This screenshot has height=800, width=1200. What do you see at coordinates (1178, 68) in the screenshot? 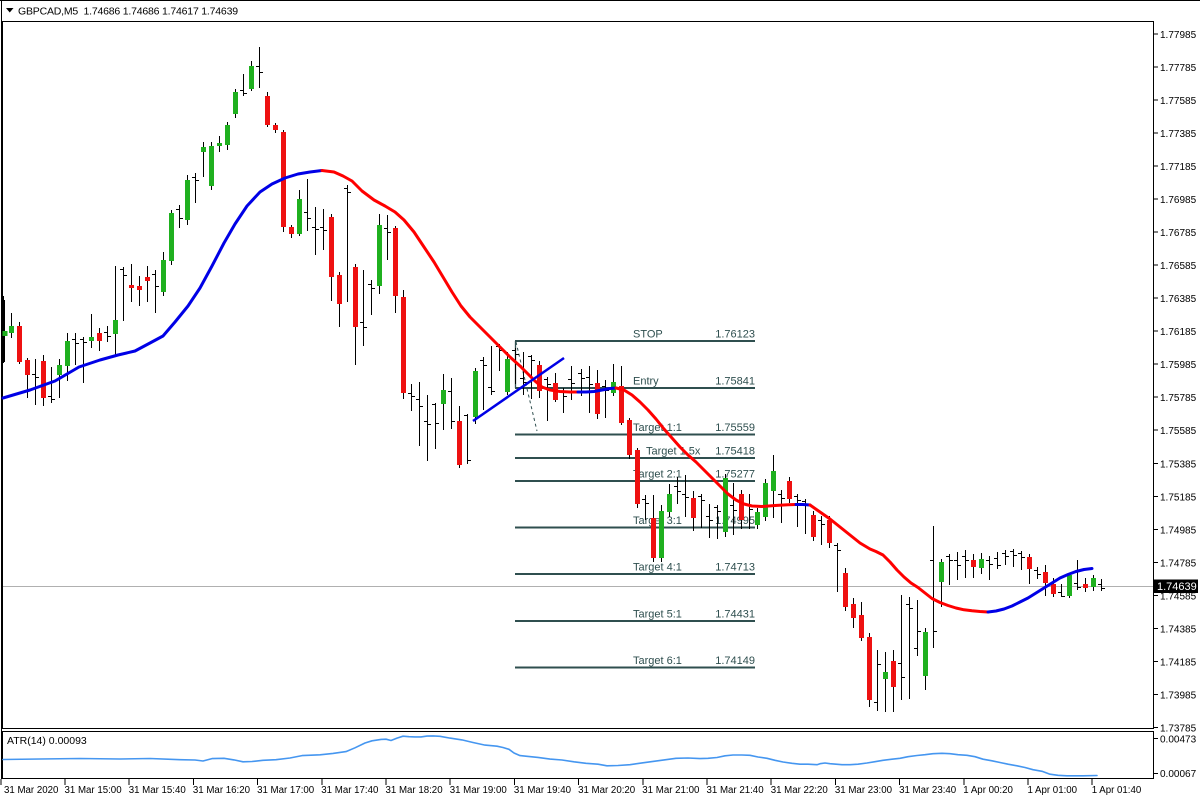
I see `svg-text: 1.77785` at bounding box center [1178, 68].